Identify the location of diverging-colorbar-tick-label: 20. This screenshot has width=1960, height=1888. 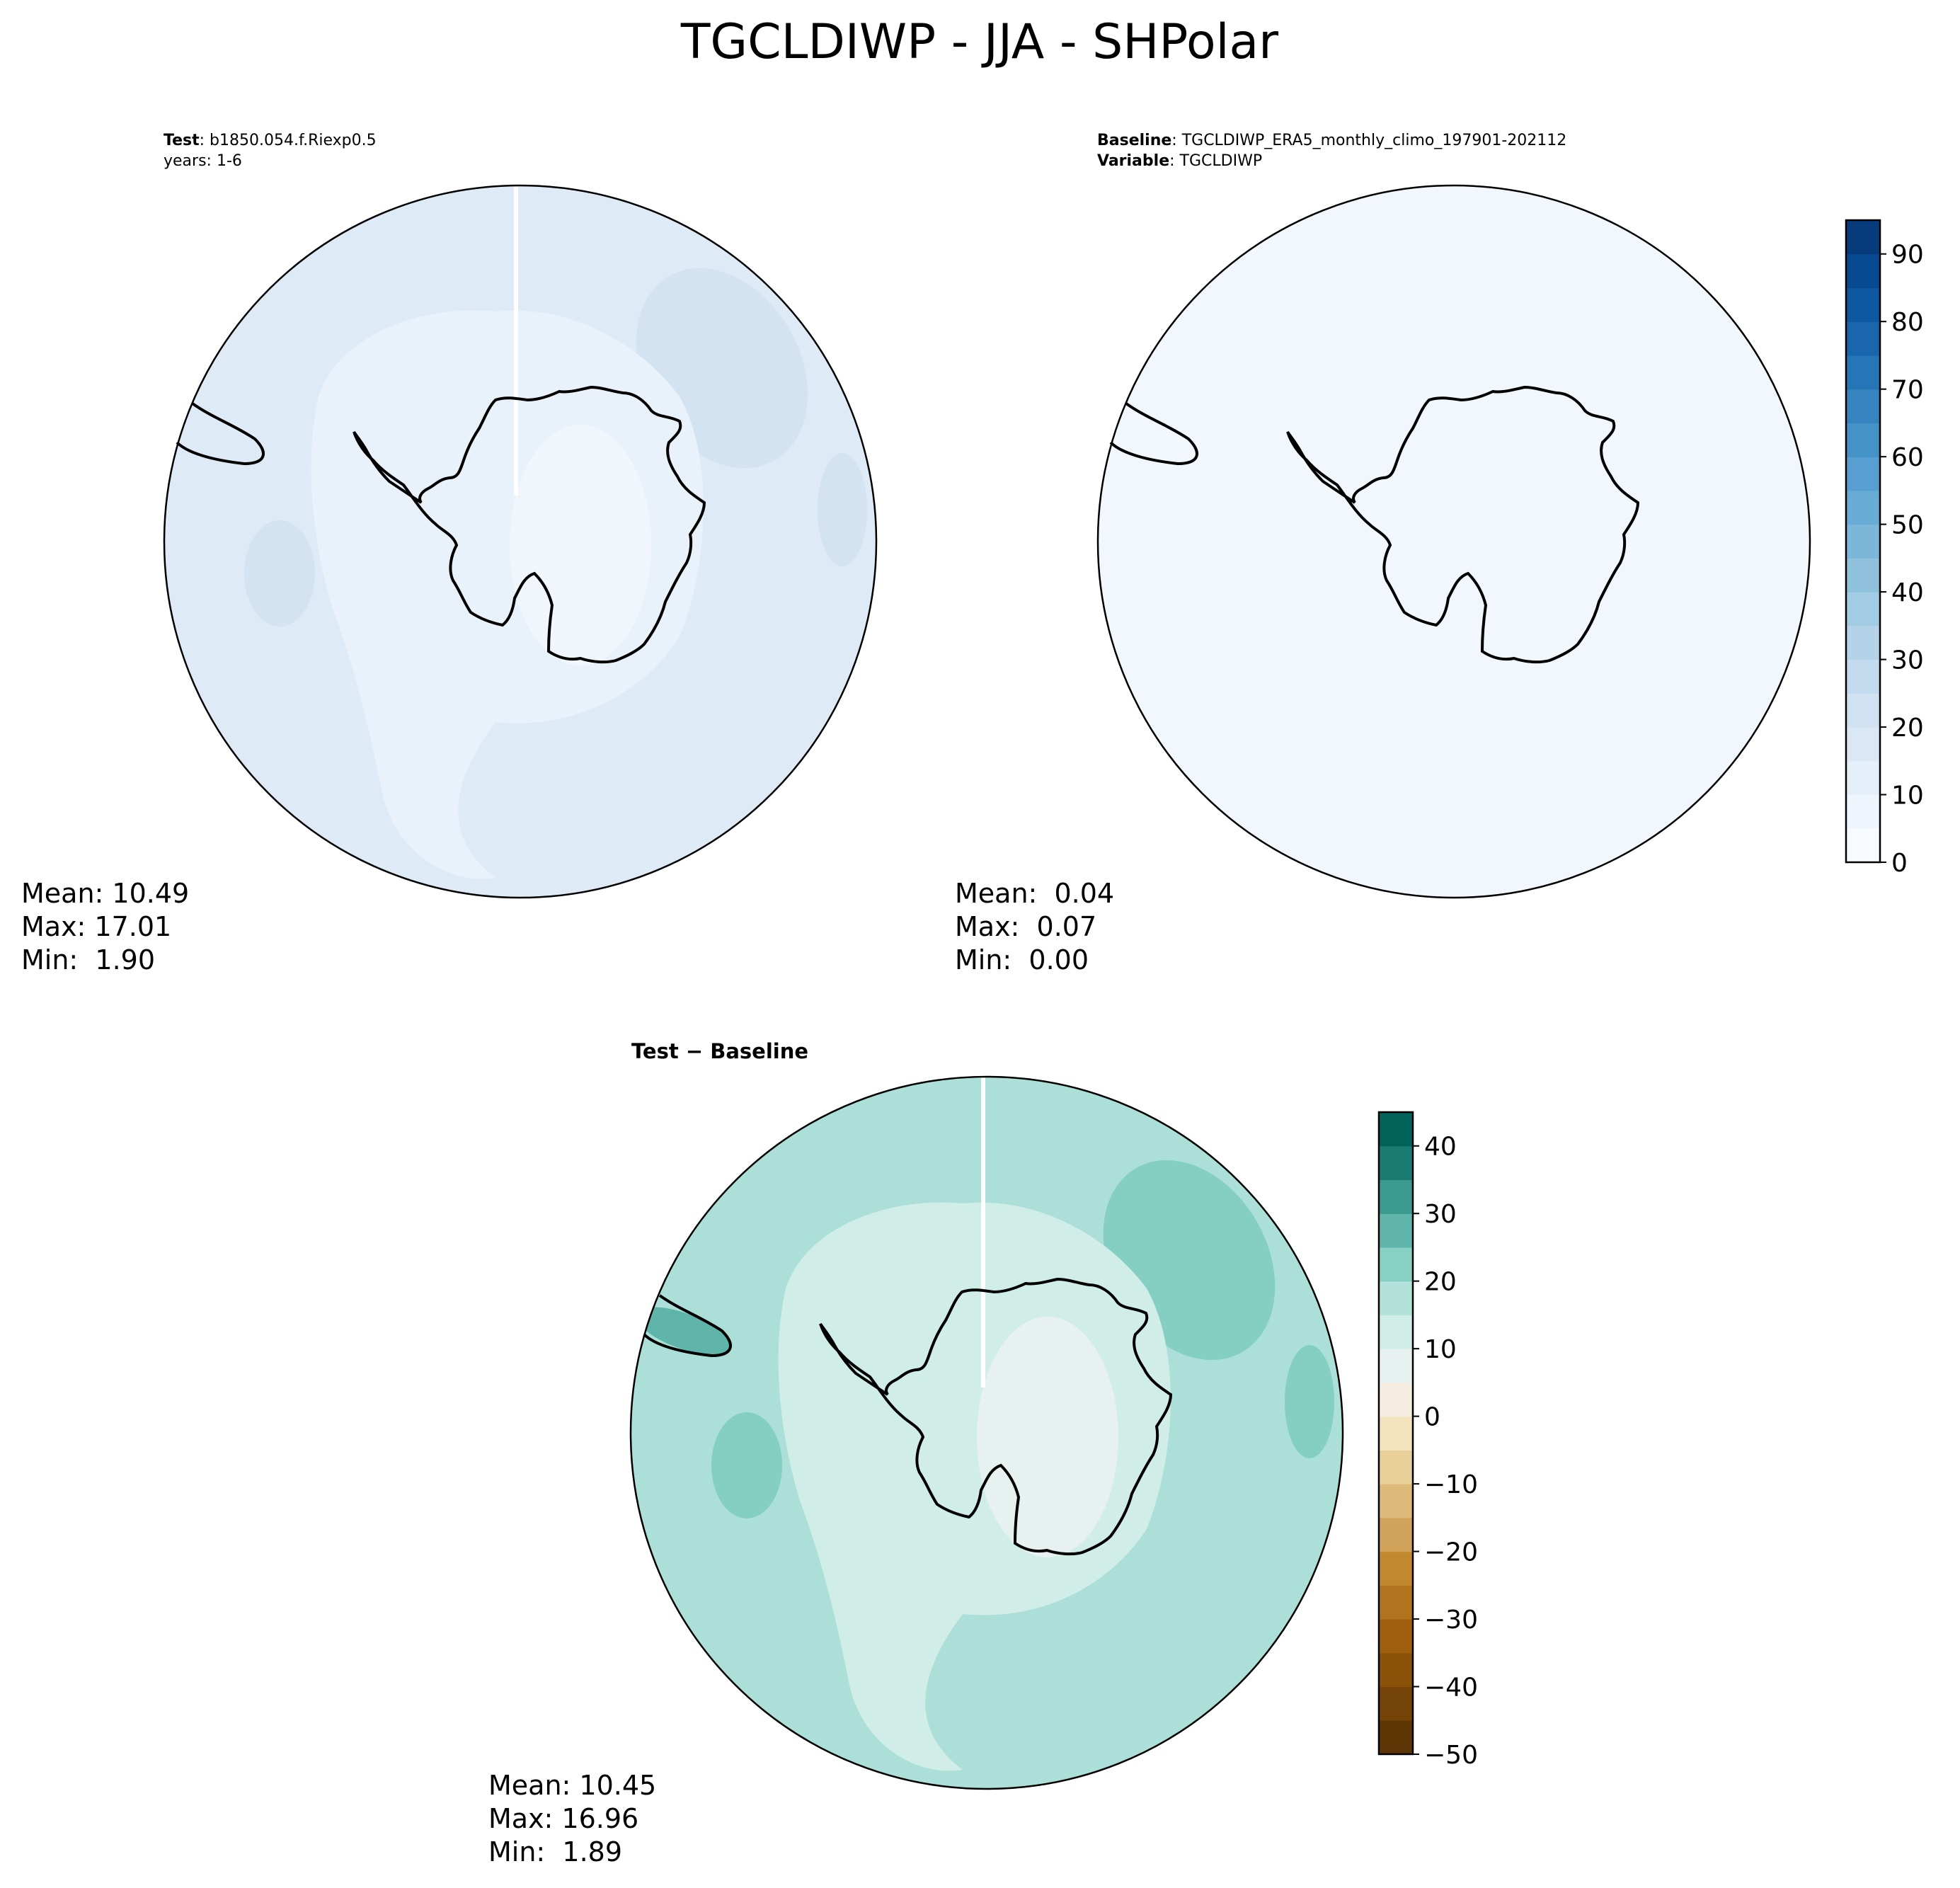
(1440, 1283).